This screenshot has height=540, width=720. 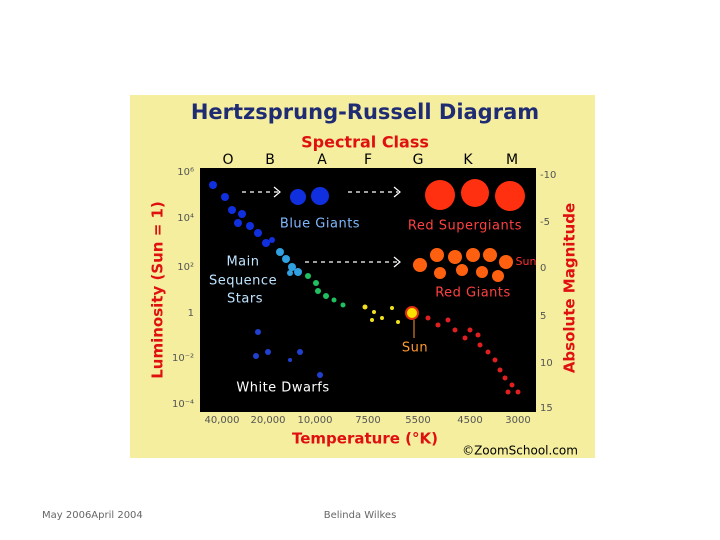 I want to click on credit: ©ZoomSchool.com, so click(x=520, y=451).